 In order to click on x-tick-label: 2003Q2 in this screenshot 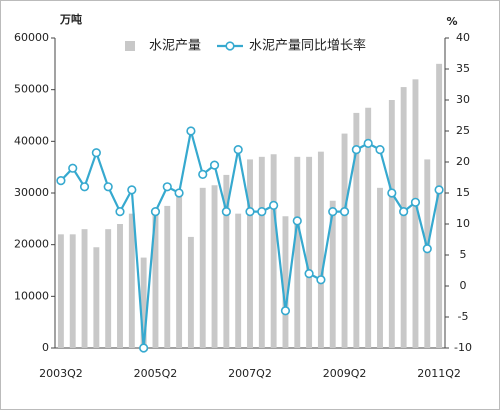, I will do `click(61, 373)`.